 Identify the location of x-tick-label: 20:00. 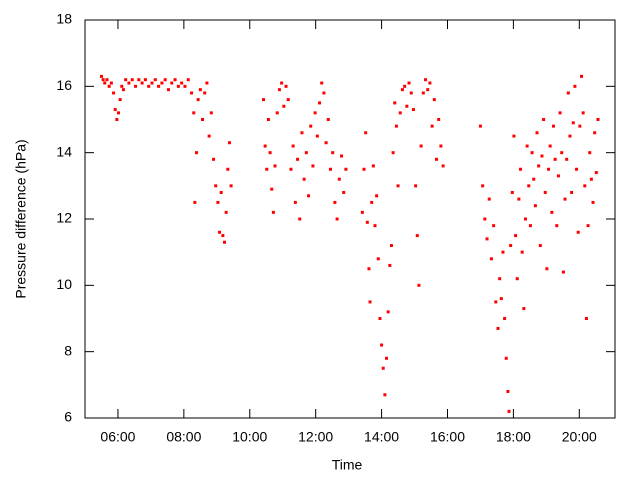
(579, 437).